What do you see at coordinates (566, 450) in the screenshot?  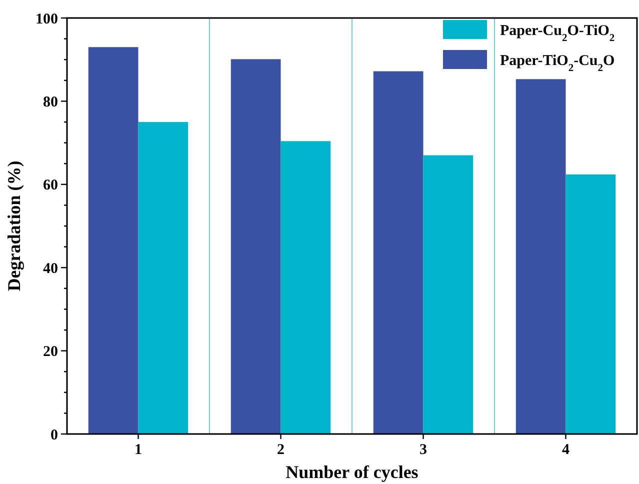 I see `x-tick-label: 4` at bounding box center [566, 450].